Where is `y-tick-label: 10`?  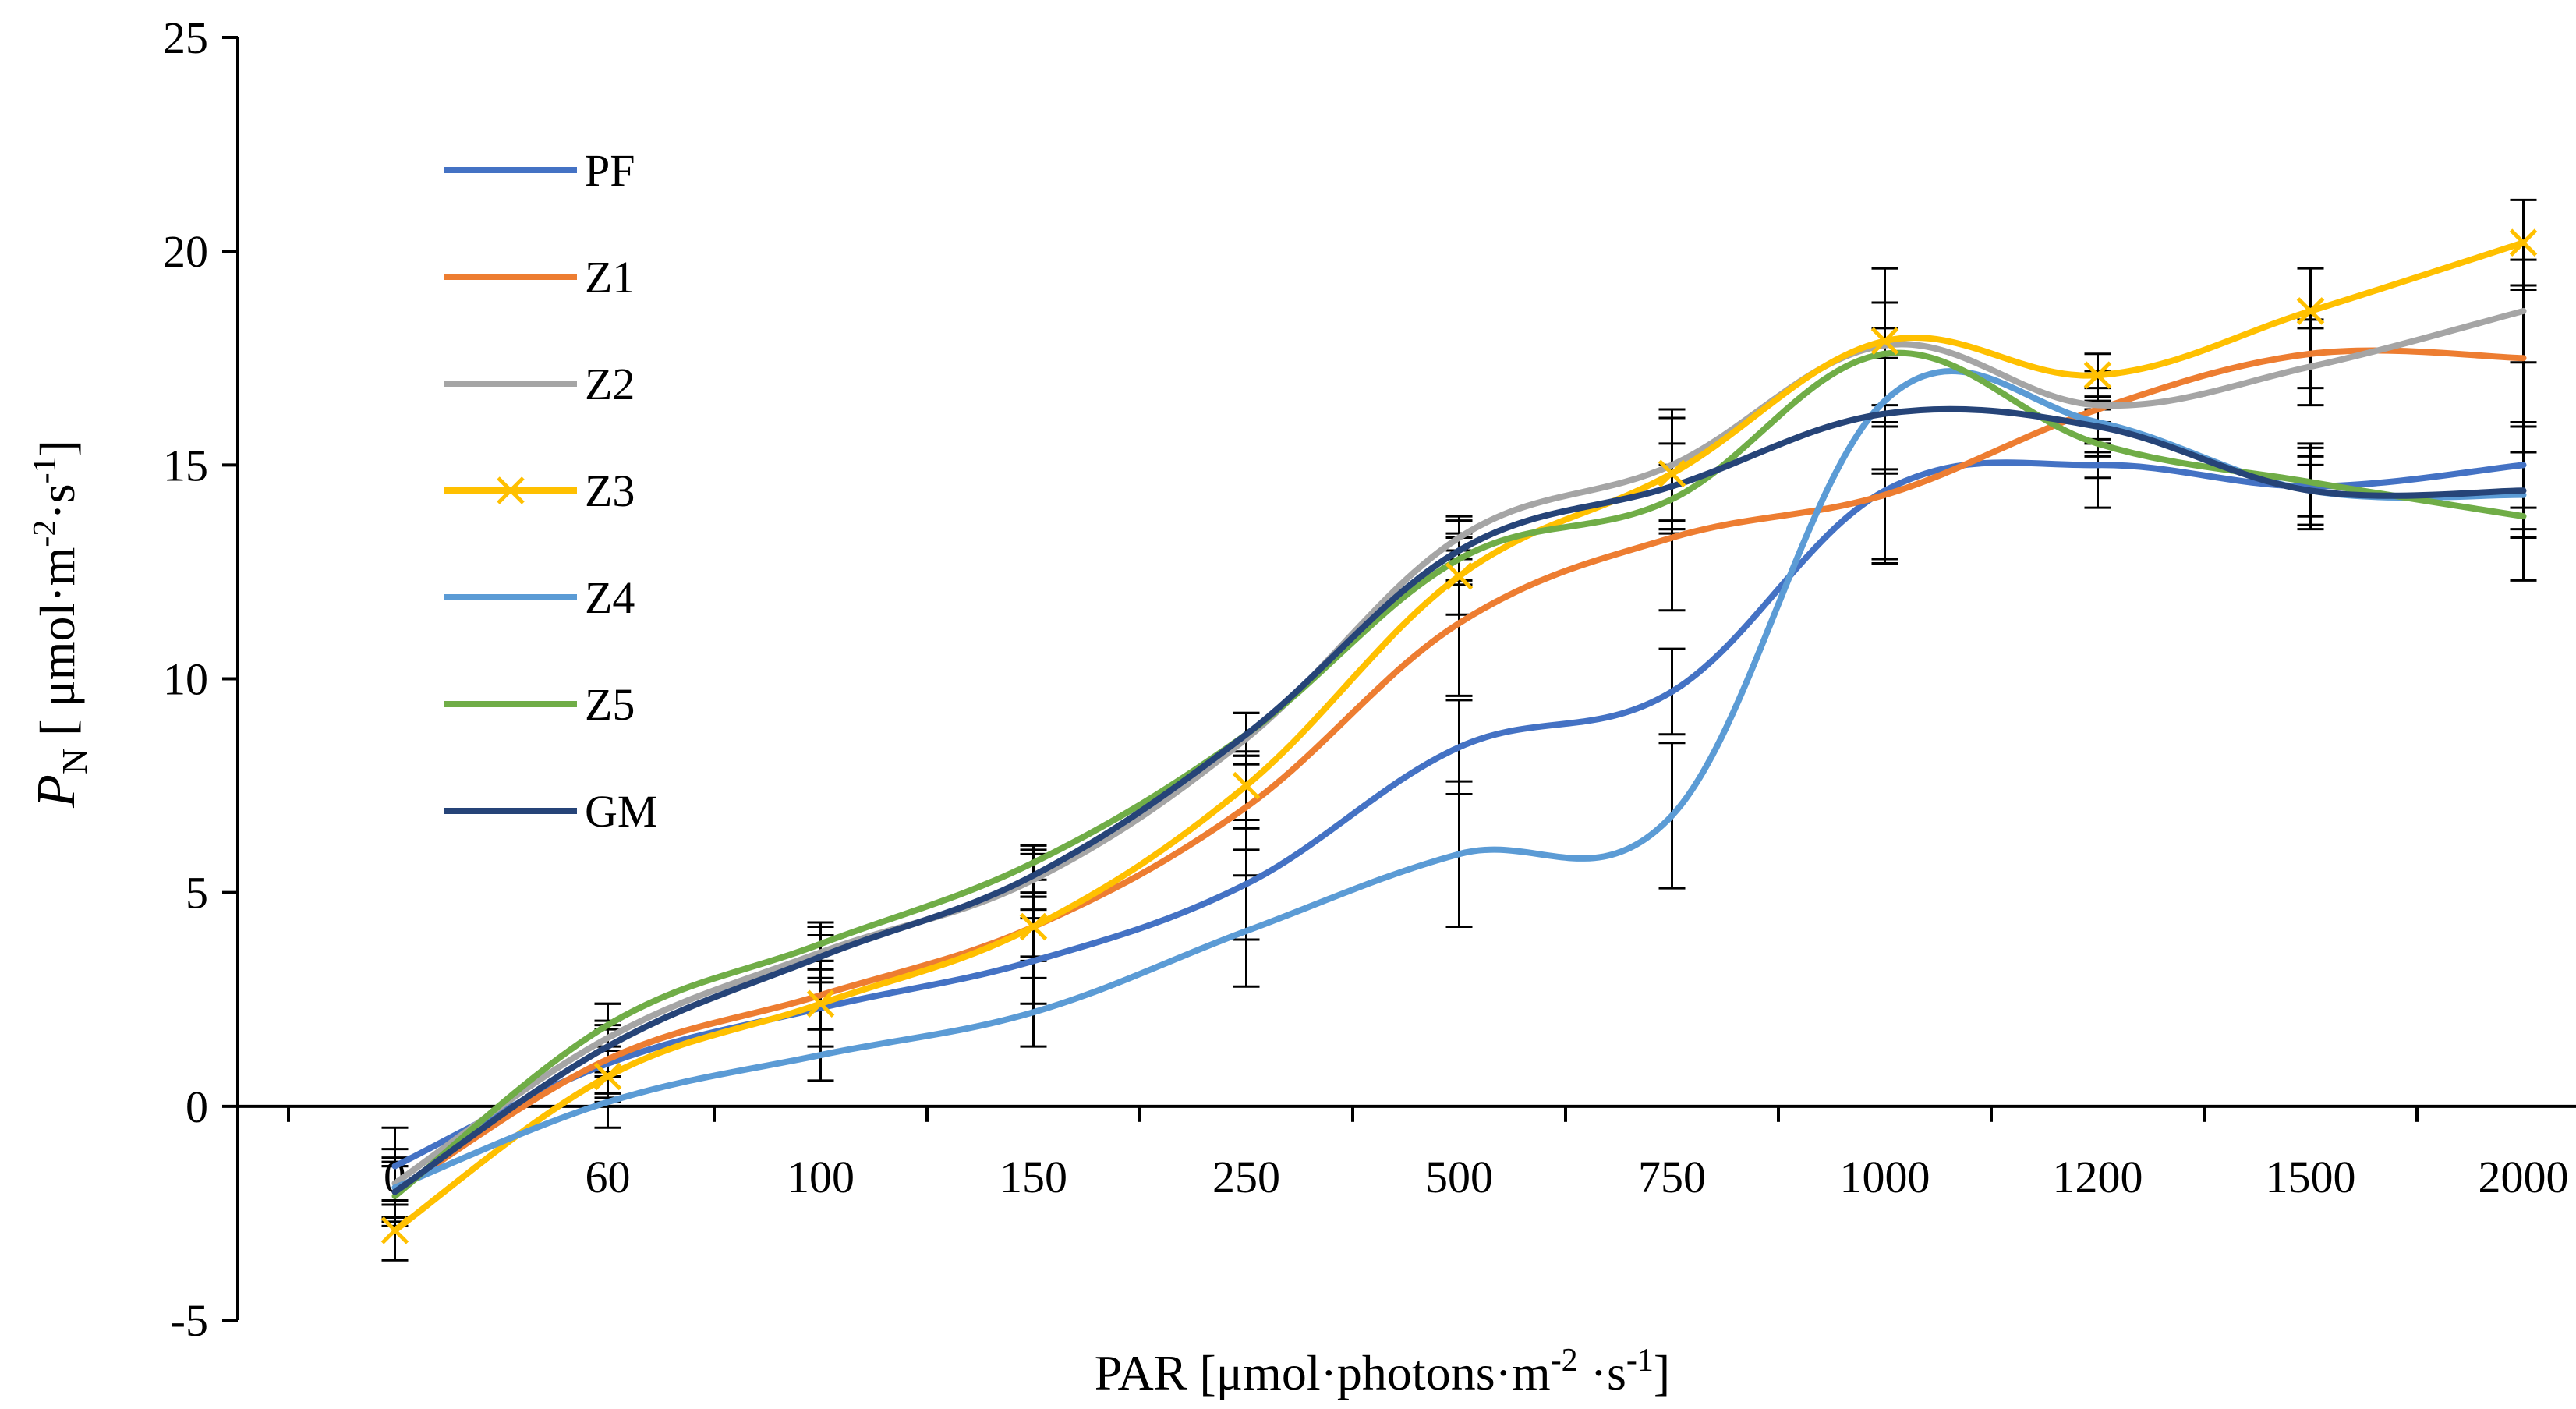
y-tick-label: 10 is located at coordinates (185, 679).